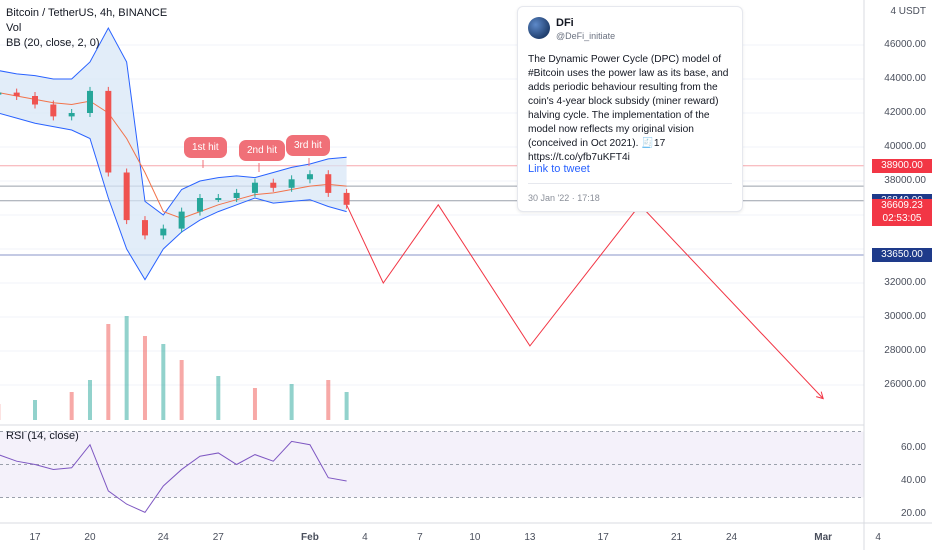 This screenshot has width=932, height=550. What do you see at coordinates (173, 476) in the screenshot?
I see `rsi-line` at bounding box center [173, 476].